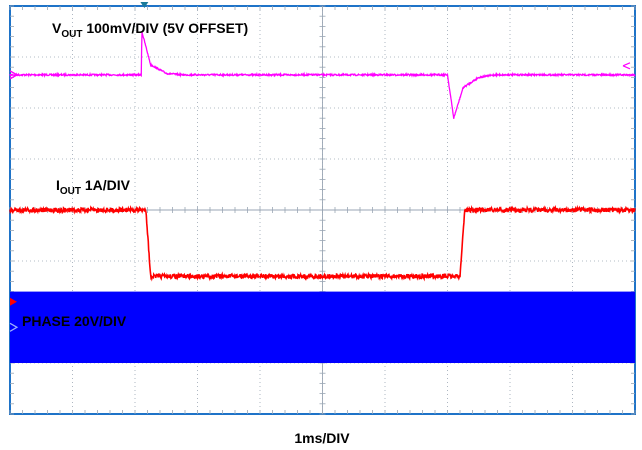 This screenshot has width=642, height=450. Describe the element at coordinates (626, 66) in the screenshot. I see `ch1-trigger-level-icon` at that location.